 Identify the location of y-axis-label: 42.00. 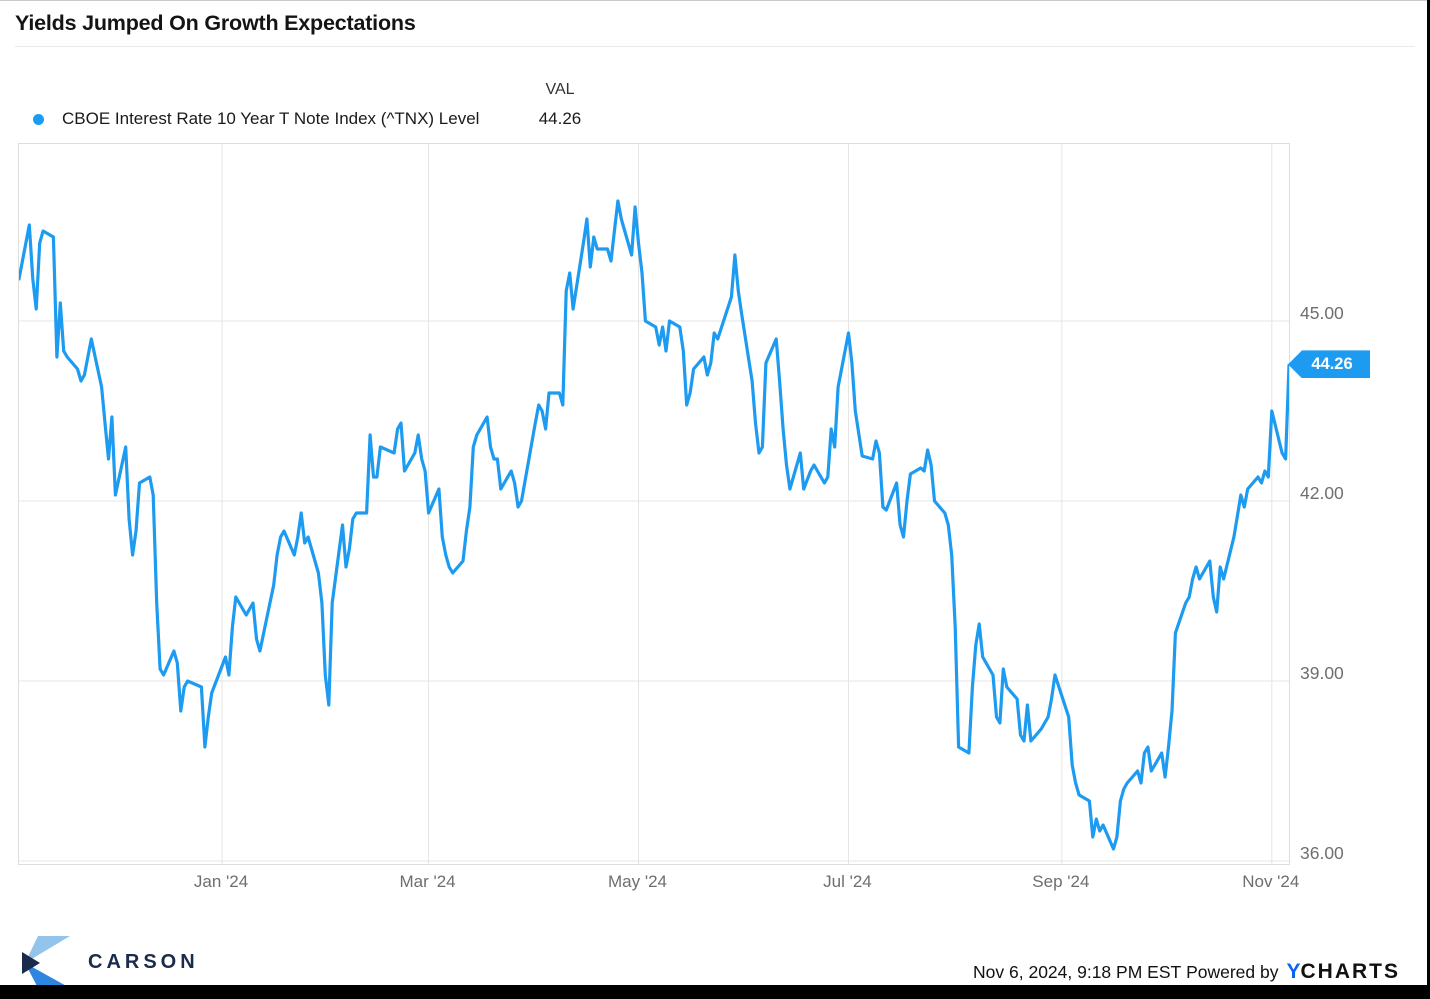
(1322, 493).